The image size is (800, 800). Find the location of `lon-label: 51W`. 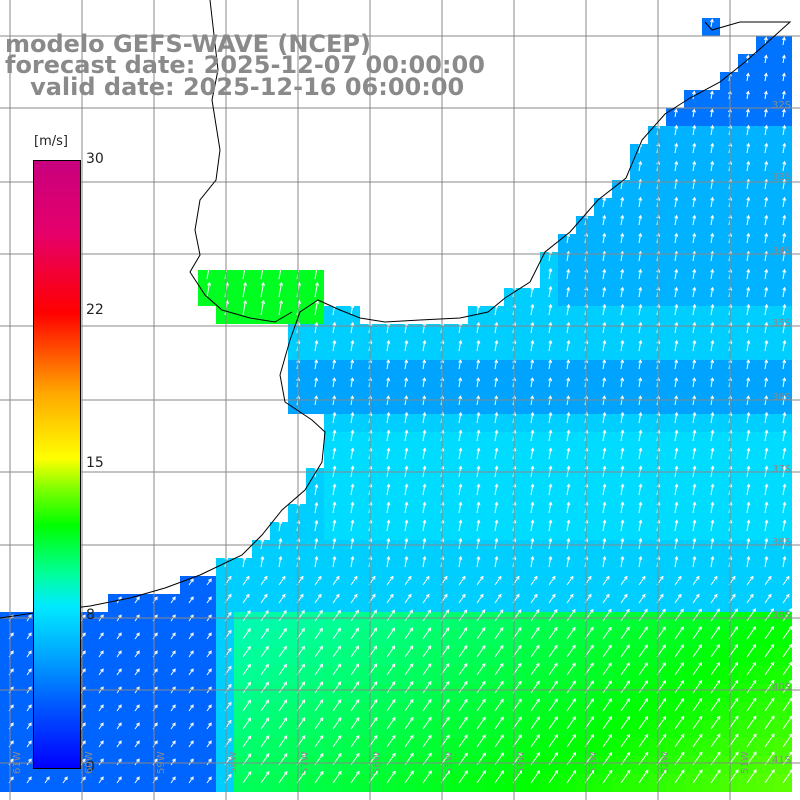

lon-label: 51W is located at coordinates (745, 762).